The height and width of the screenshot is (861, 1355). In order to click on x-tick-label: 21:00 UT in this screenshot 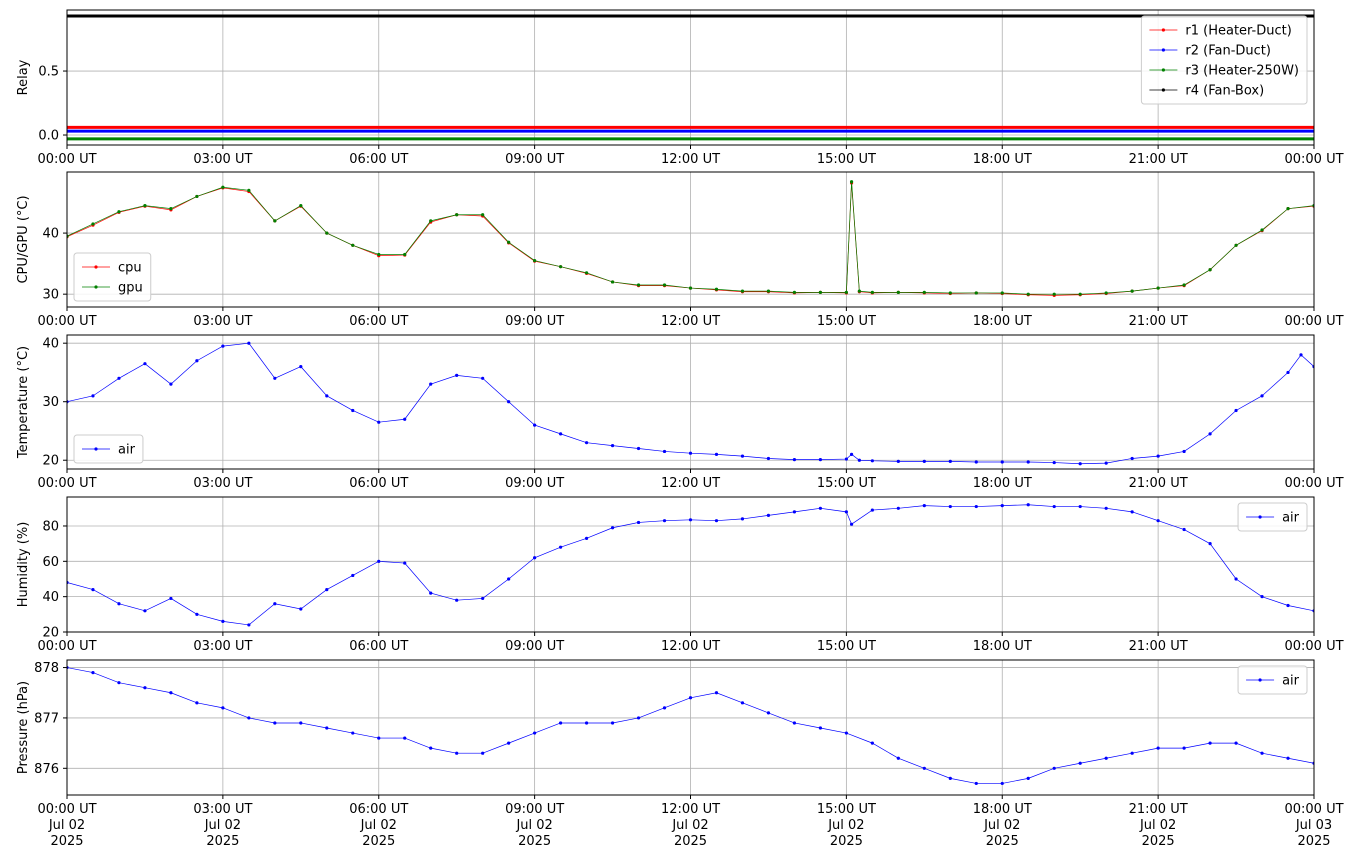, I will do `click(1158, 483)`.